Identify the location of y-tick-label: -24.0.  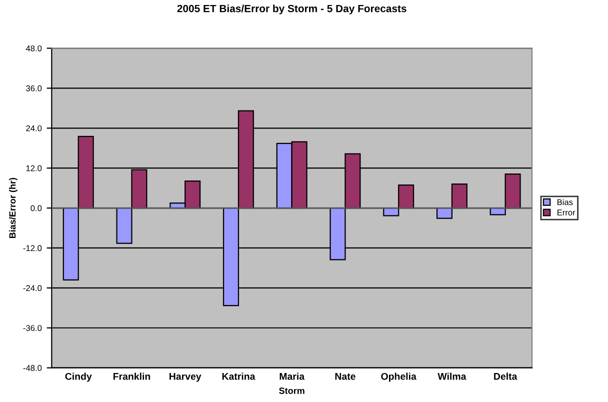
(32, 288).